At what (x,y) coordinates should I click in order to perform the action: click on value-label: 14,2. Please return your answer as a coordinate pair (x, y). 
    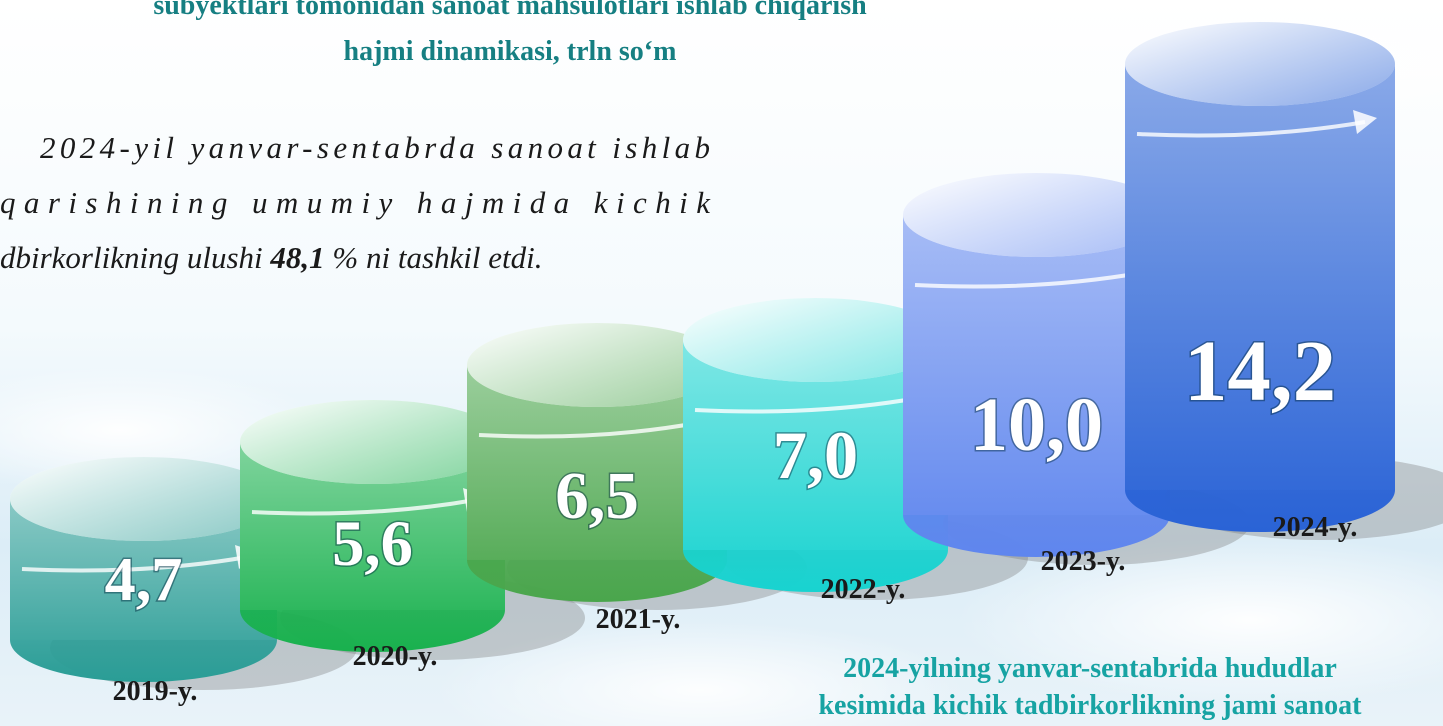
    Looking at the image, I should click on (1260, 371).